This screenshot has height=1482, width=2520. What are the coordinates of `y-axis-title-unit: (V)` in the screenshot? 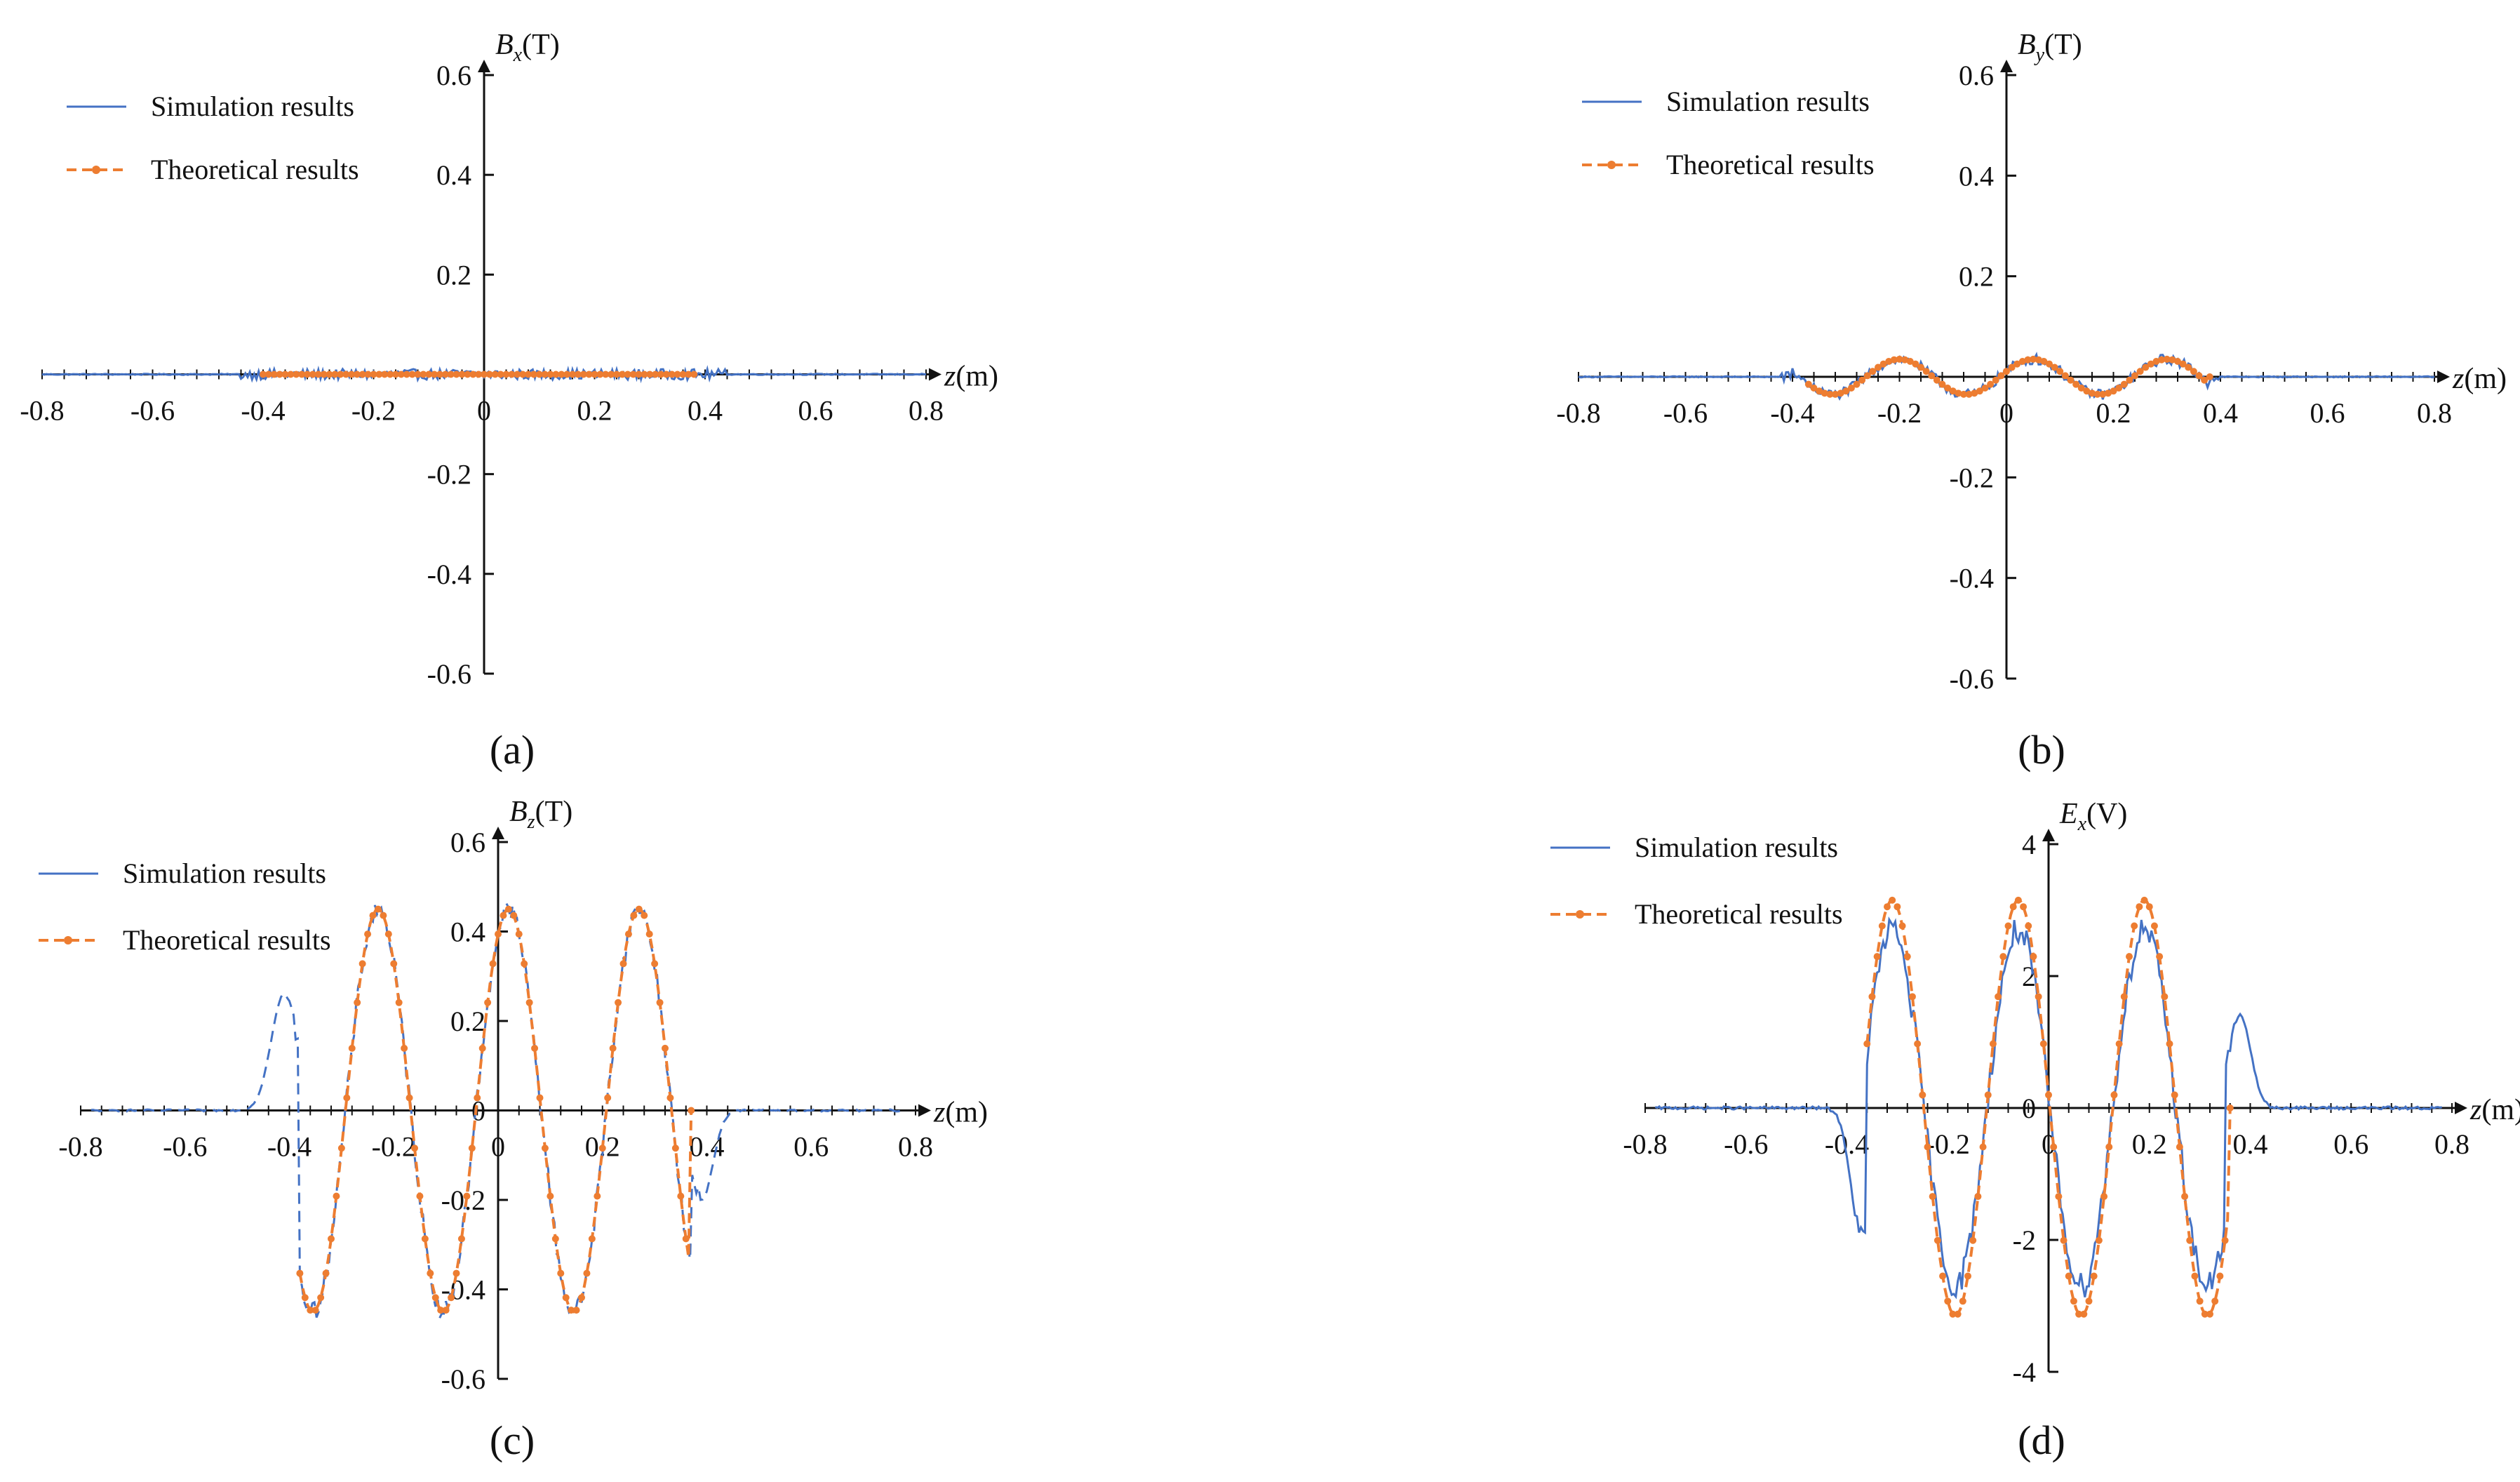 It's located at (2106, 814).